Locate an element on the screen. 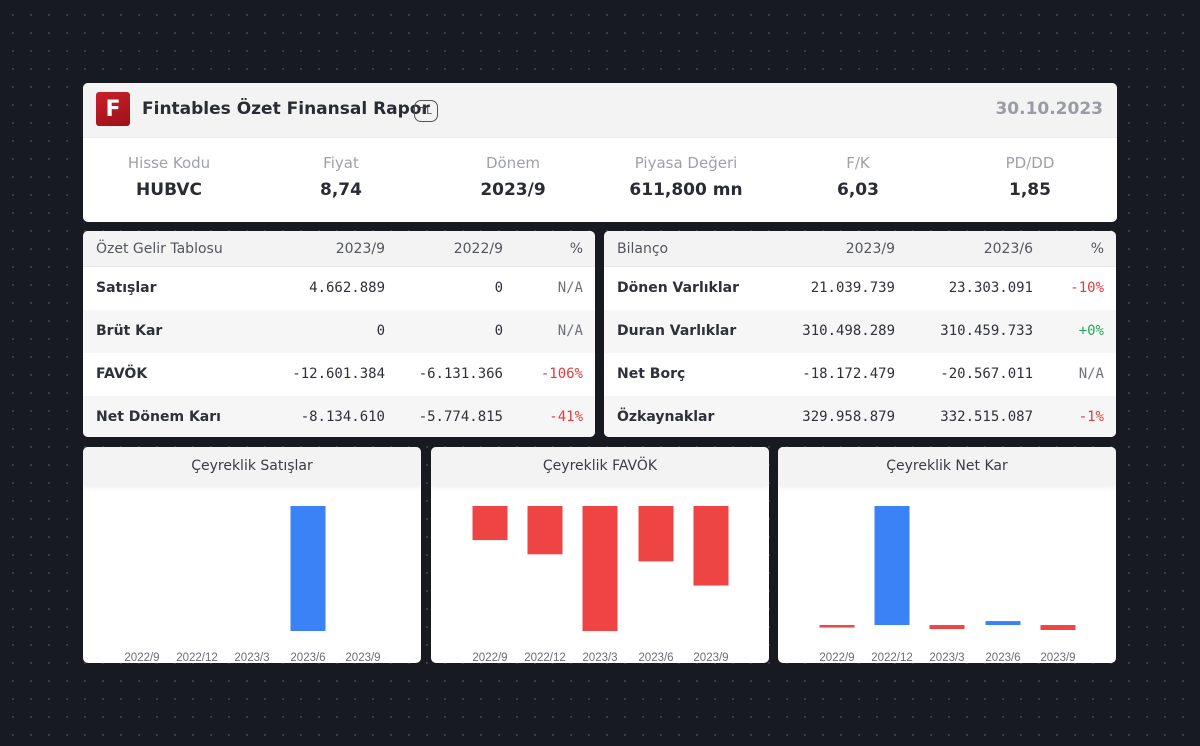 The width and height of the screenshot is (1200, 746). table-row: Satışlar 4.662.889 0 N/A is located at coordinates (339, 288).